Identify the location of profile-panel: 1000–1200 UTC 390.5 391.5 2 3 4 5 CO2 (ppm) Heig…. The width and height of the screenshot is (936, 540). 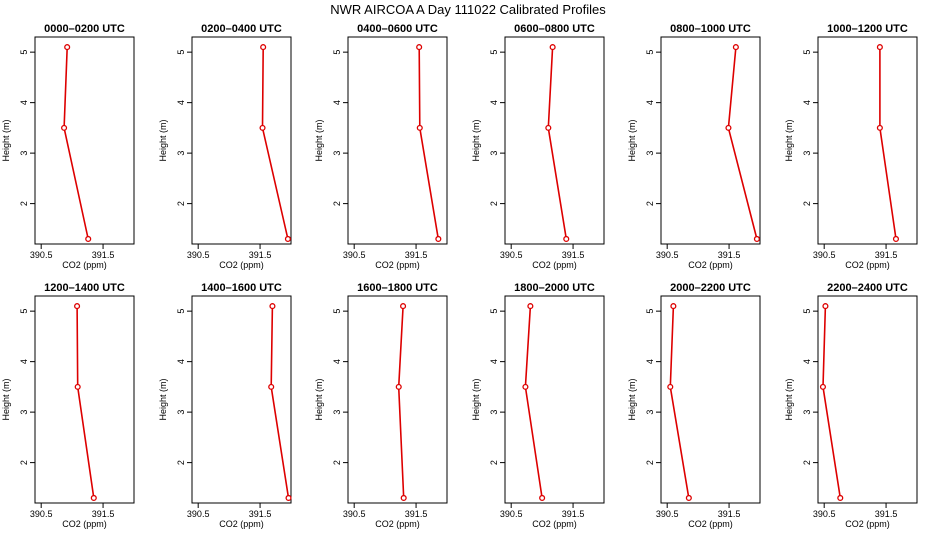
(851, 146).